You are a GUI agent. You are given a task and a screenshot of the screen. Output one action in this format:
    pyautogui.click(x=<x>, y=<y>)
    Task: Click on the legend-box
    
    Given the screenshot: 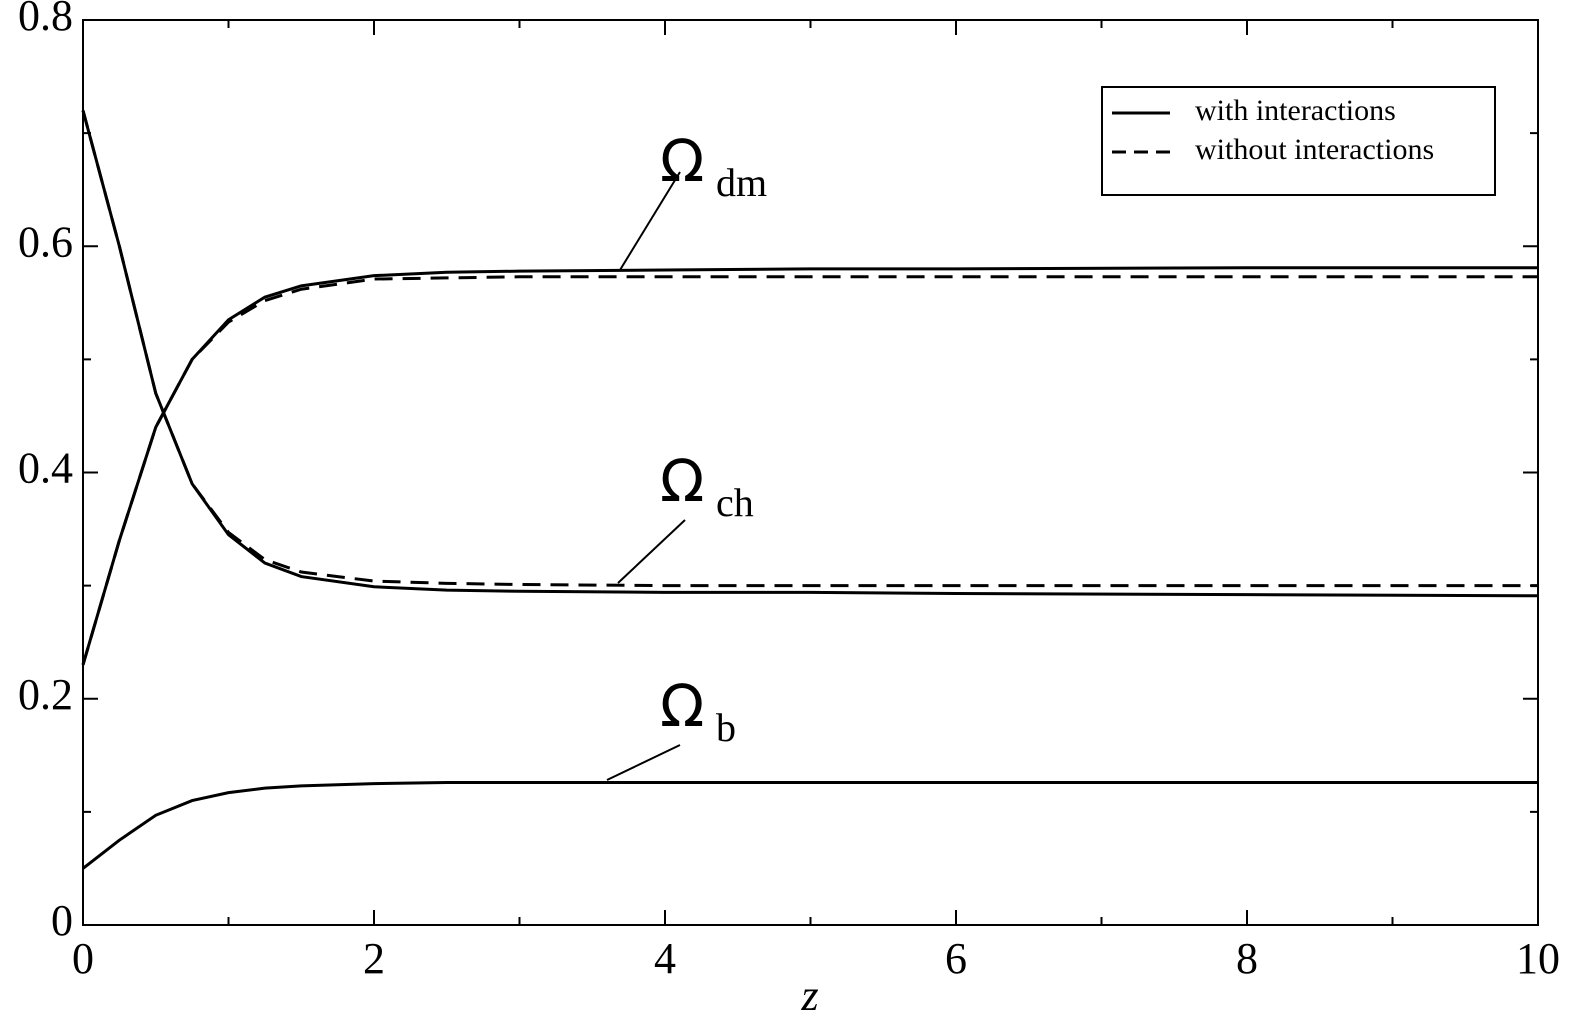 What is the action you would take?
    pyautogui.click(x=1298, y=141)
    